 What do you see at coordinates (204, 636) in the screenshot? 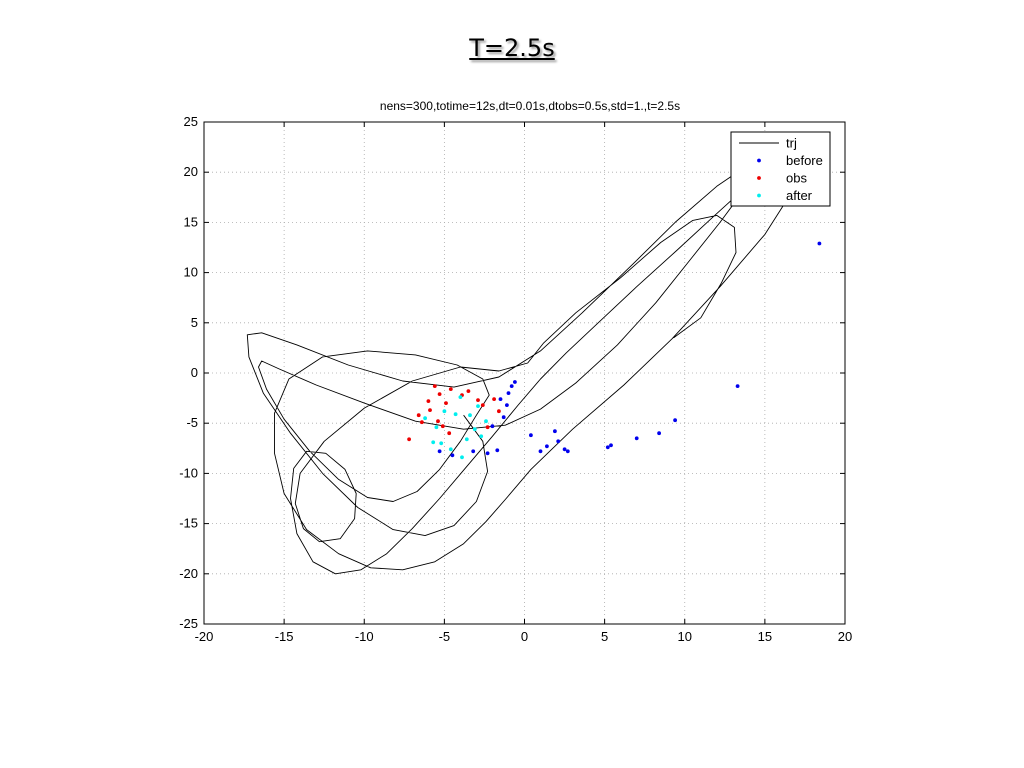
I see `x-tick-label: -20` at bounding box center [204, 636].